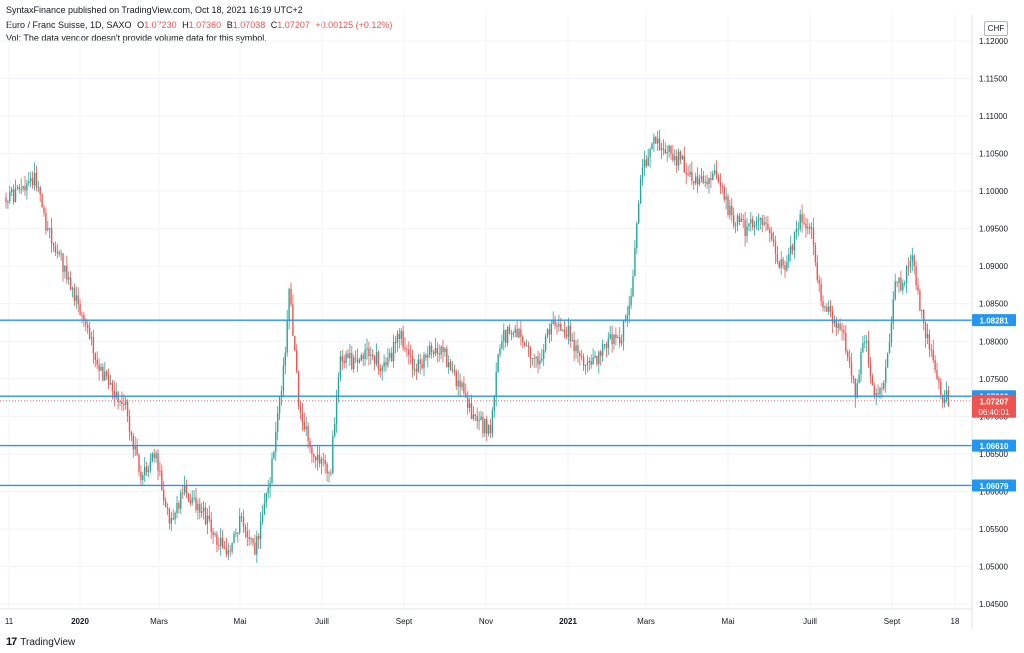  I want to click on last-price-label: 1.07207, so click(994, 401).